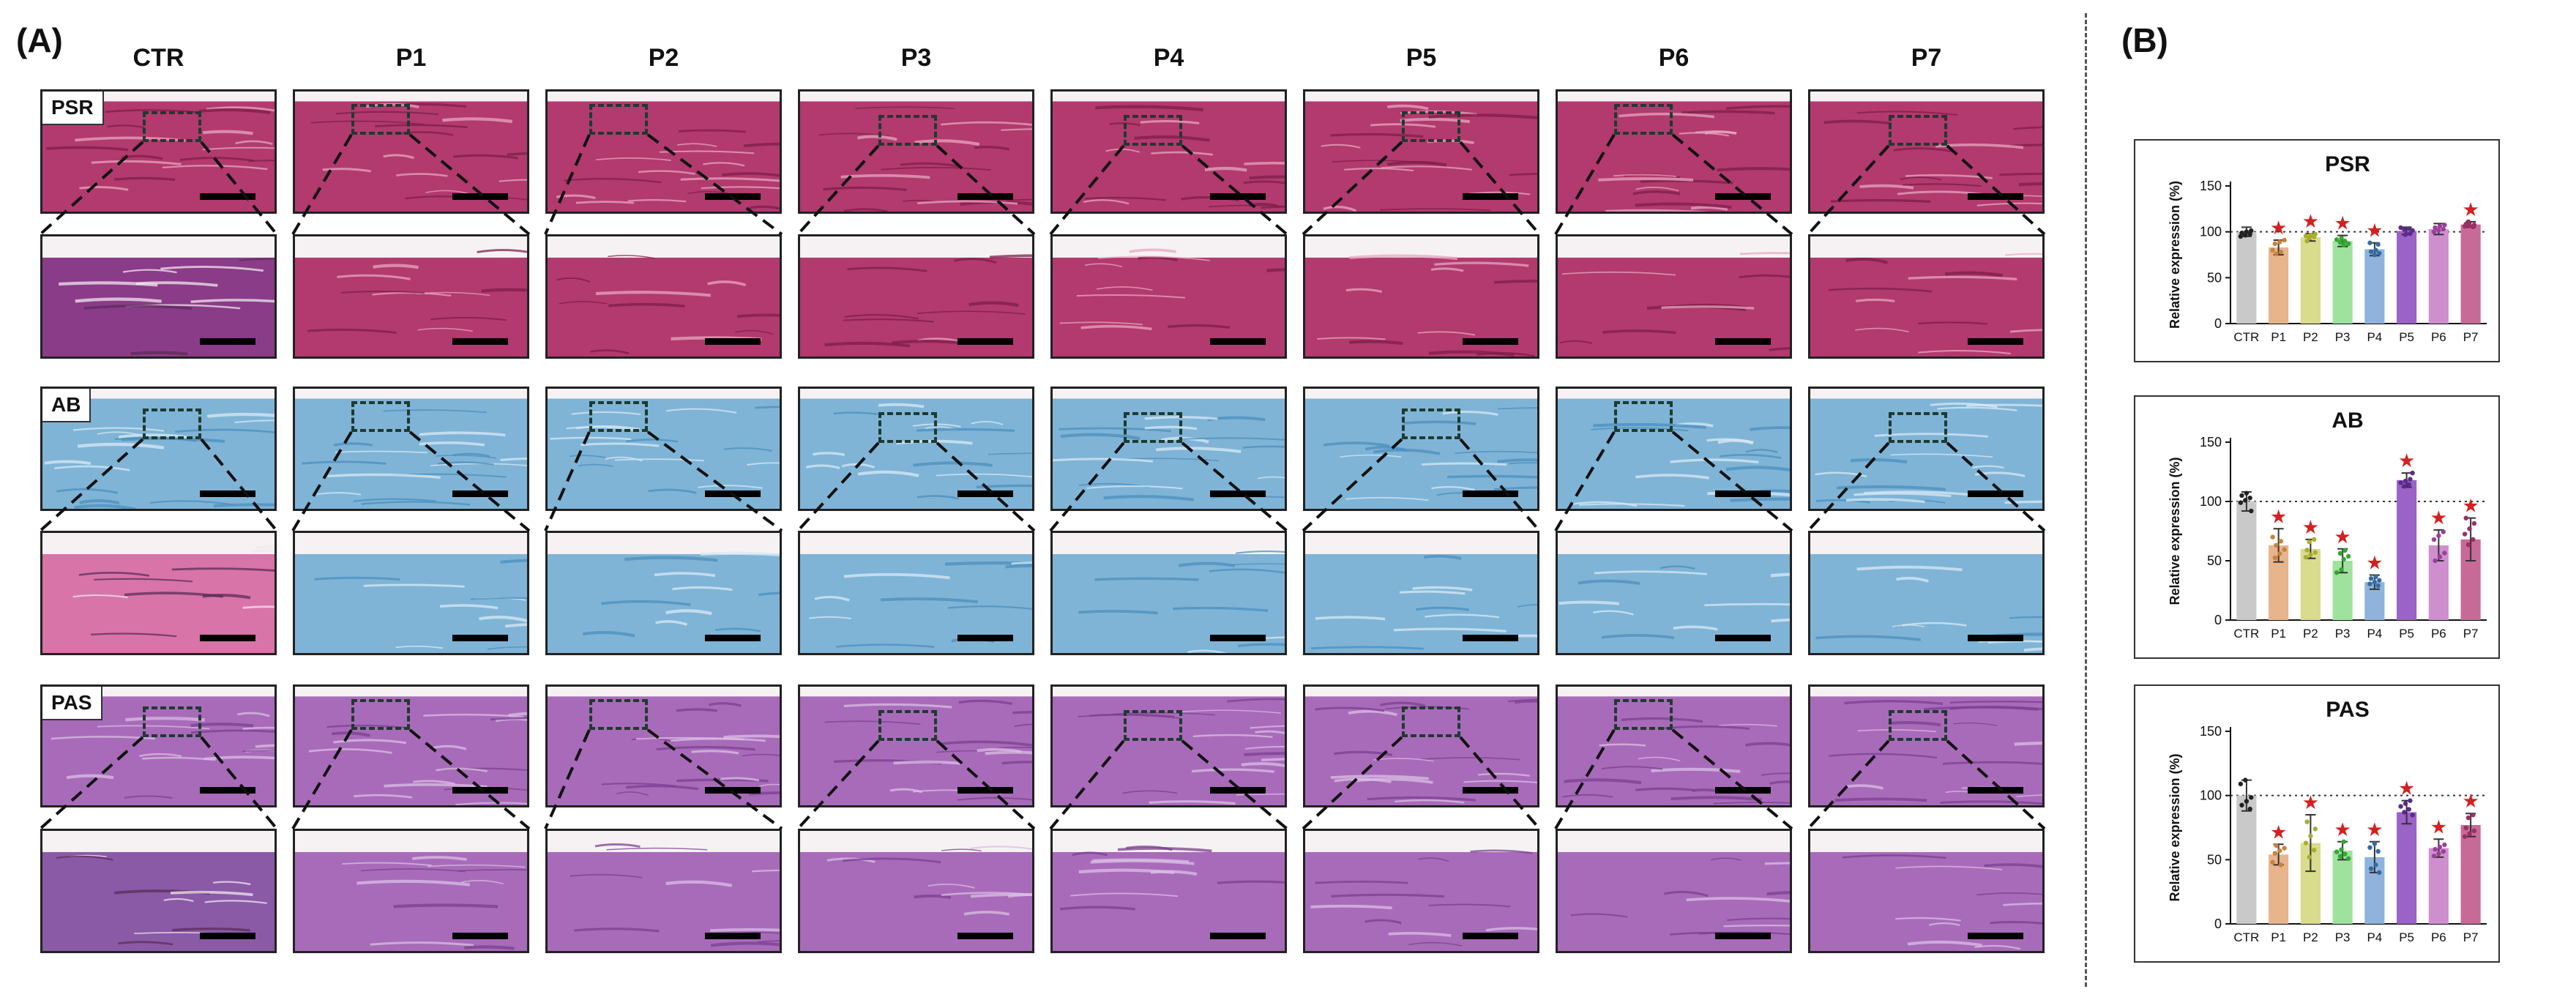  Describe the element at coordinates (2374, 937) in the screenshot. I see `x-tick-label: P4` at that location.